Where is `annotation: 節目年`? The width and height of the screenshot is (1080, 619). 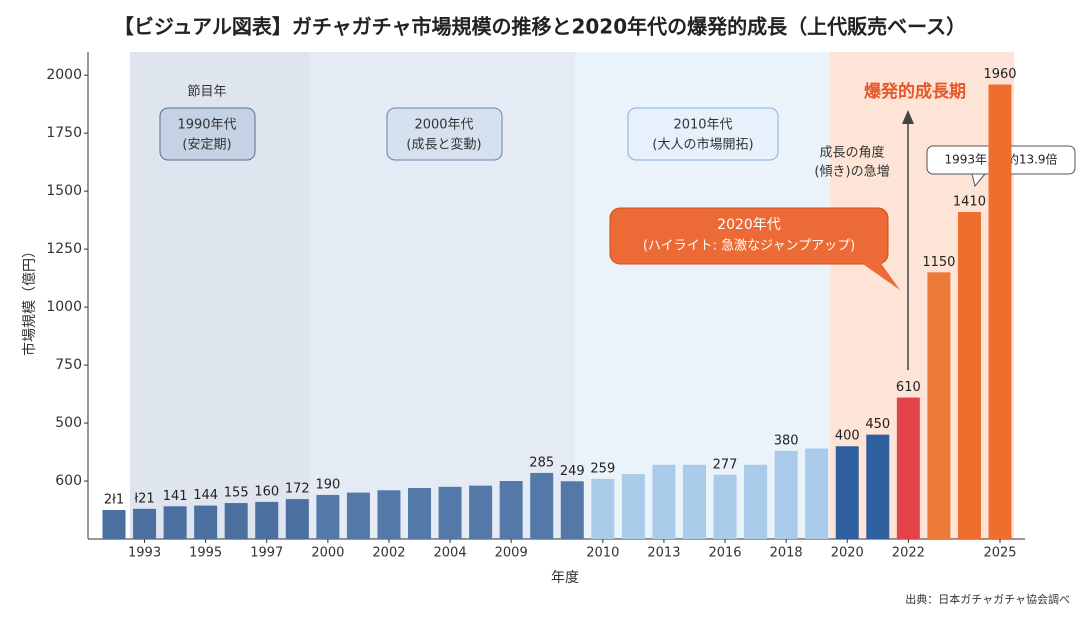
annotation: 節目年 is located at coordinates (206, 92).